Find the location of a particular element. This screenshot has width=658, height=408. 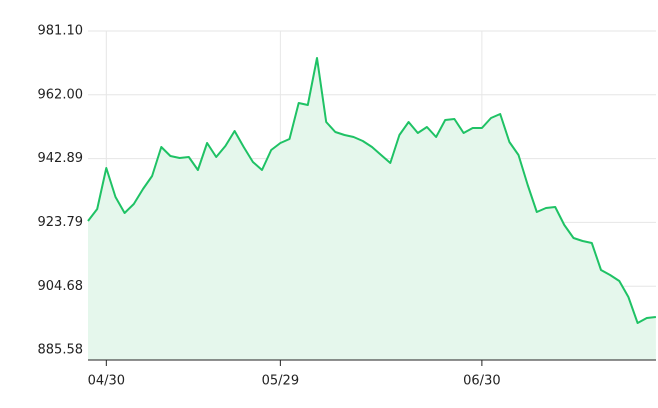

y-tick-label: 962.00 is located at coordinates (61, 94).